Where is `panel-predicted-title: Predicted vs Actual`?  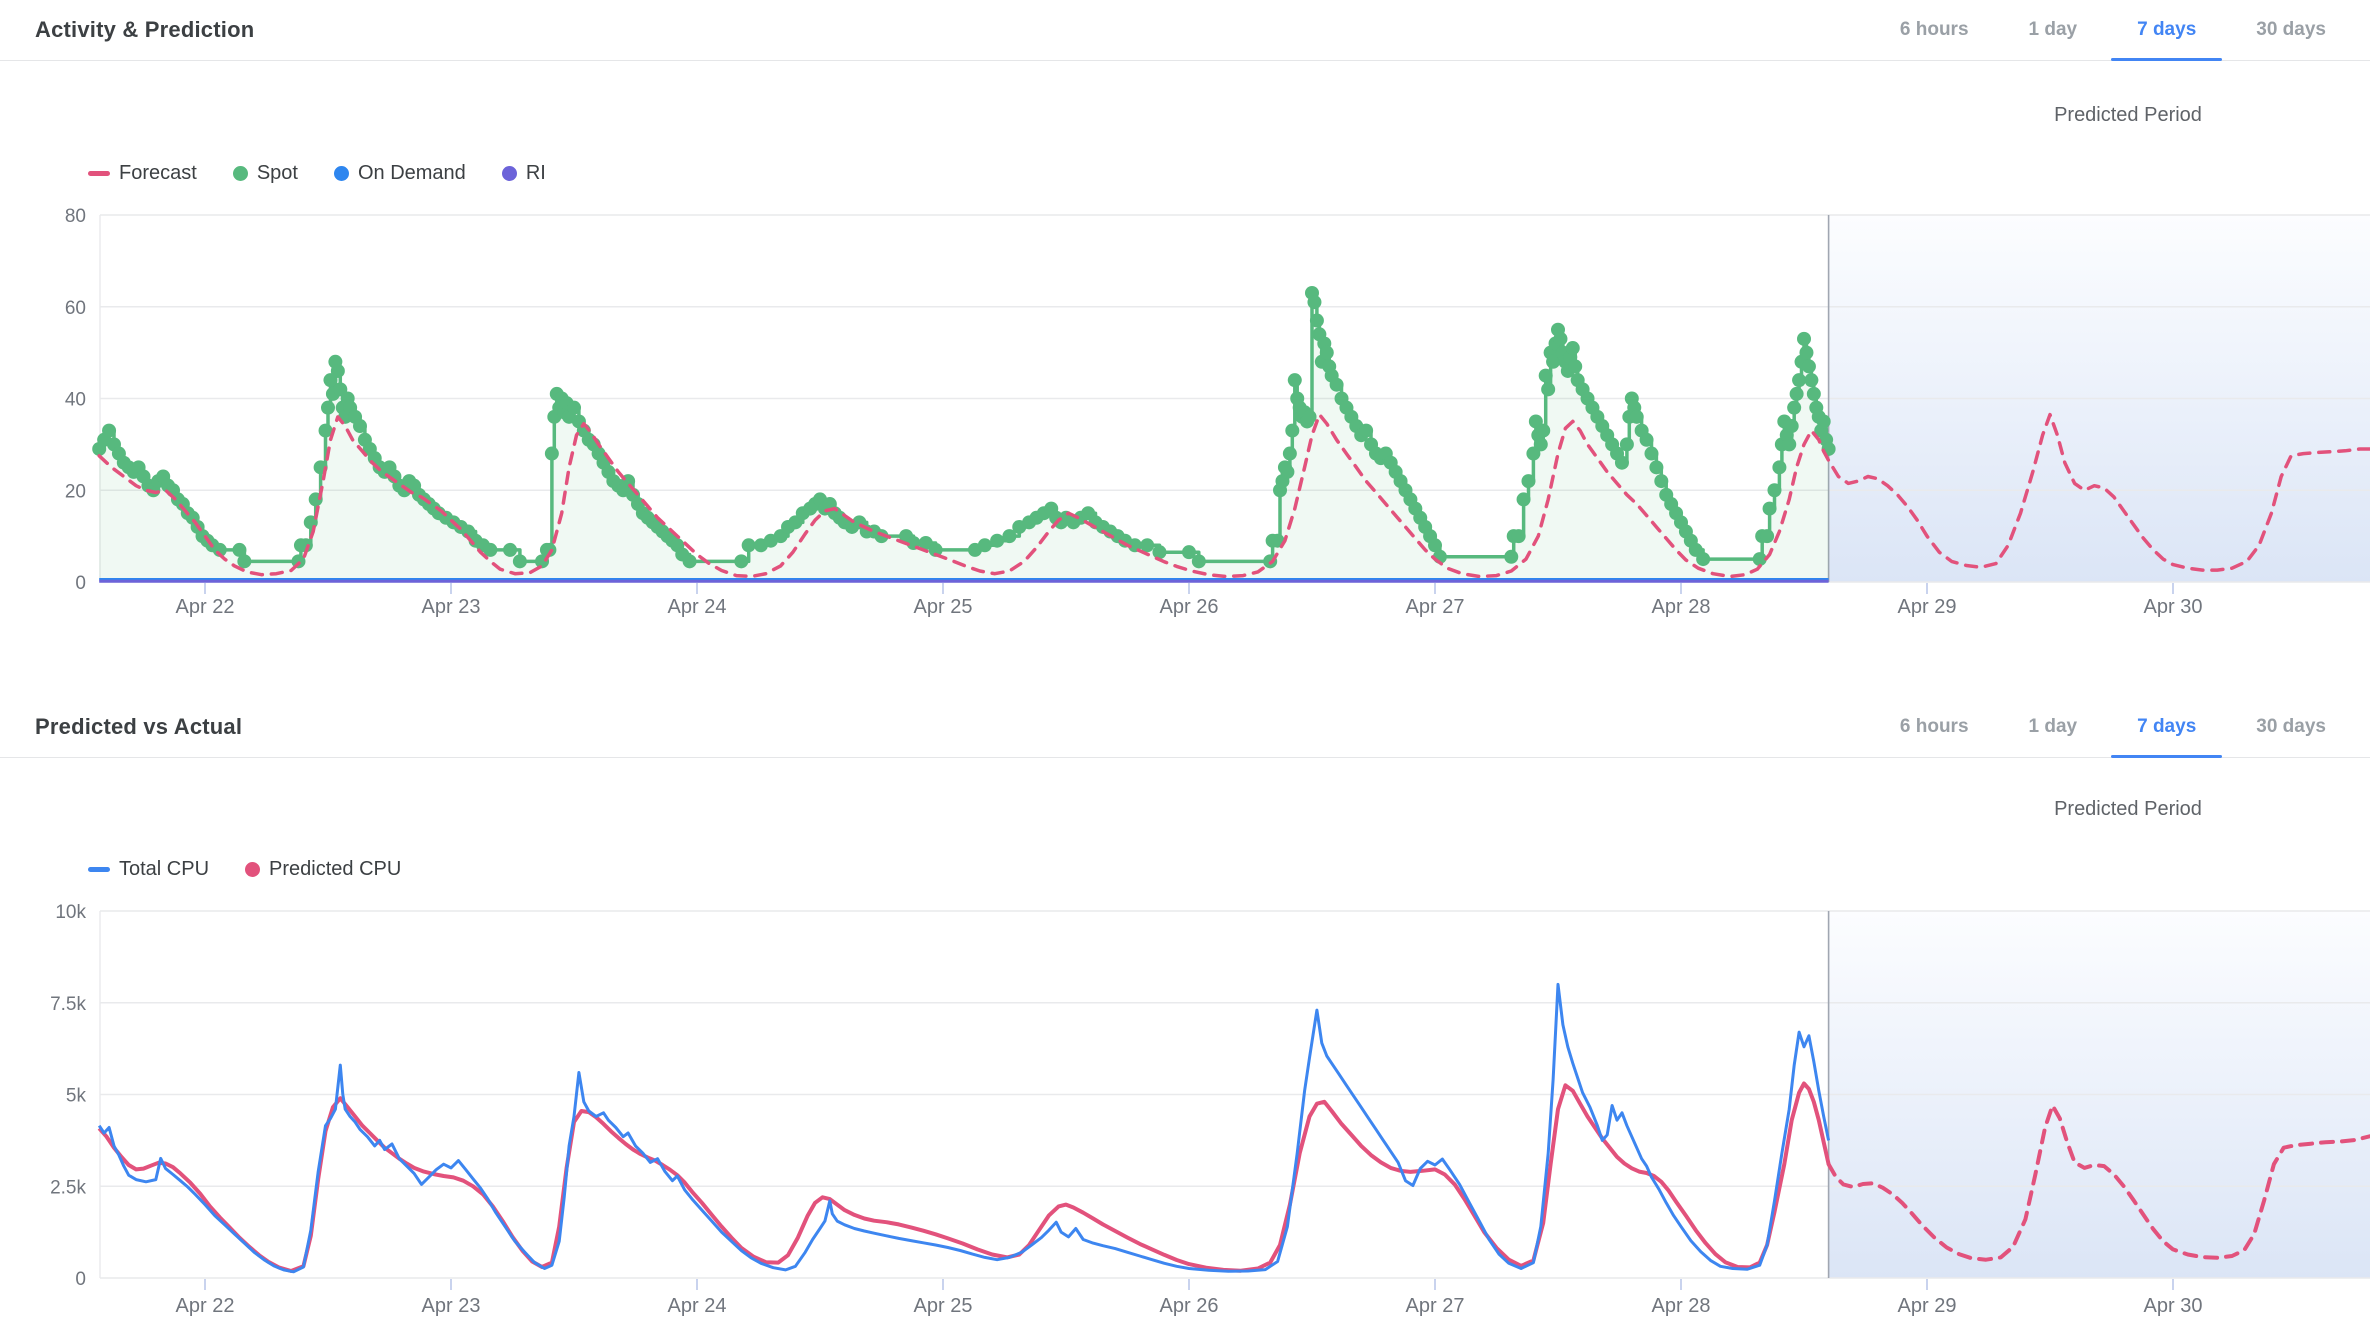 panel-predicted-title: Predicted vs Actual is located at coordinates (139, 726).